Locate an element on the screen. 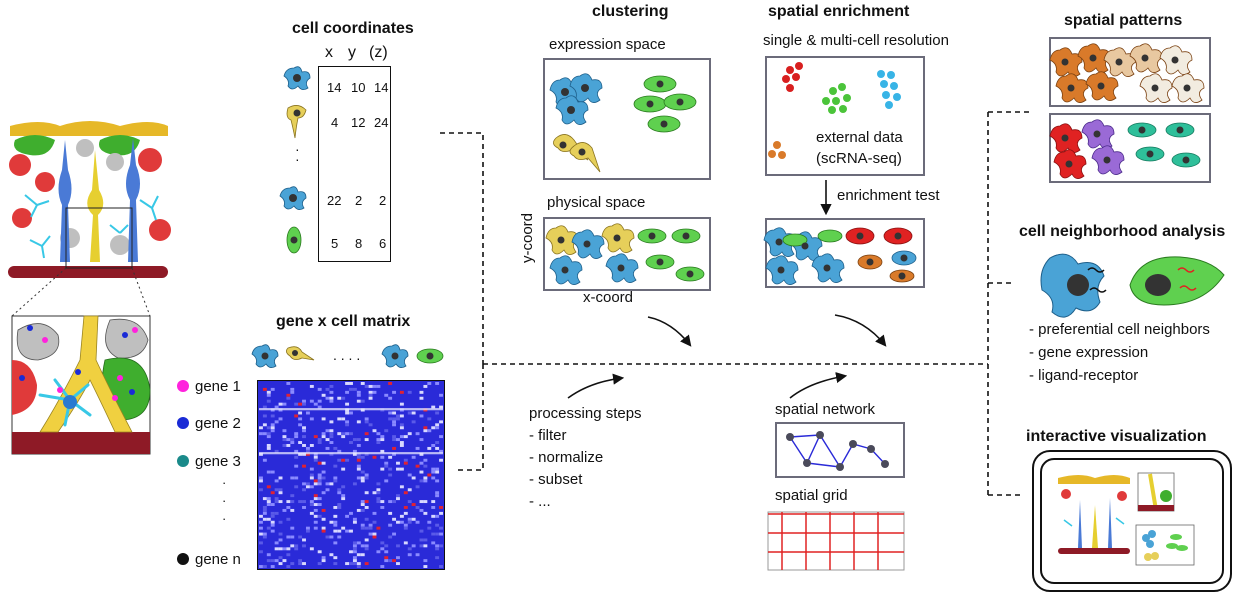 The image size is (1248, 598). coords-cell: 24 is located at coordinates (381, 122).